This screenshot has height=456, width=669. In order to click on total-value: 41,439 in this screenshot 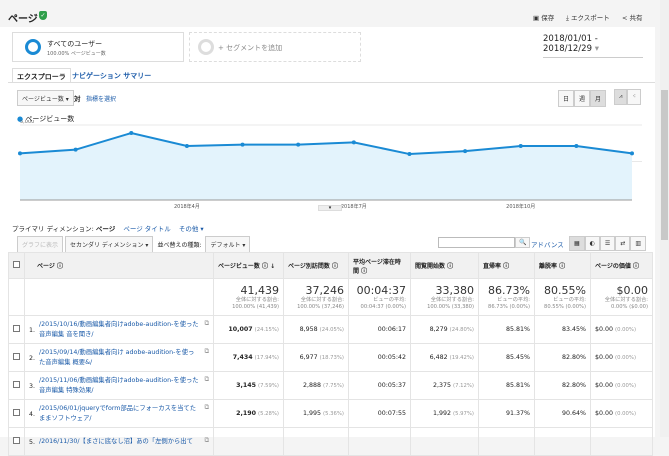, I will do `click(260, 290)`.